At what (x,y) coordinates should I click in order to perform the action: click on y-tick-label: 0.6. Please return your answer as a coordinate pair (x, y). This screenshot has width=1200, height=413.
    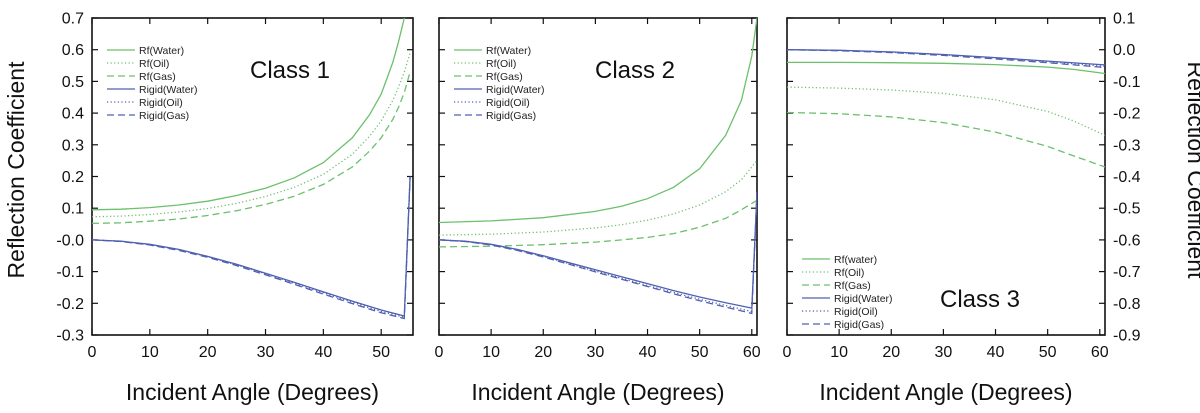
    Looking at the image, I should click on (73, 50).